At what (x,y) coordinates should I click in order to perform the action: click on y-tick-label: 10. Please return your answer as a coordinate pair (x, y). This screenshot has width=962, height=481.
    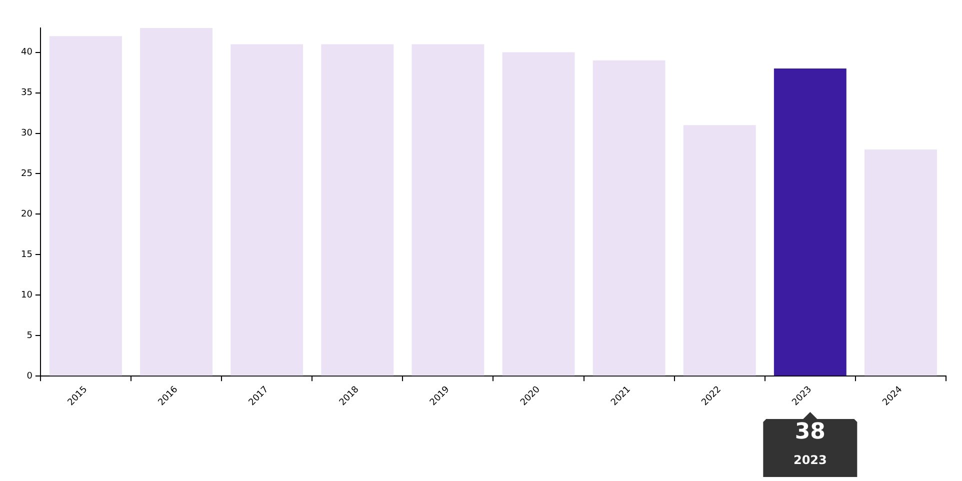
    Looking at the image, I should click on (27, 295).